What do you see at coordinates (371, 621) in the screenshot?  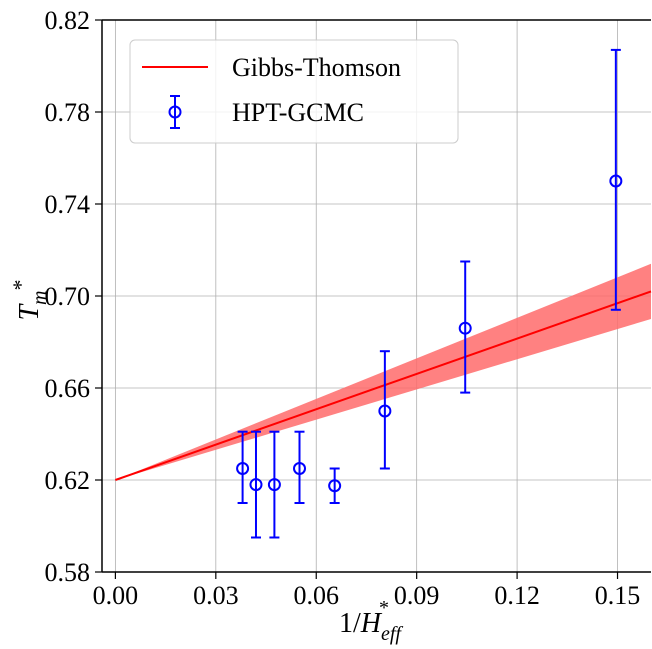 I see `x-axis-label: 1/Heff*` at bounding box center [371, 621].